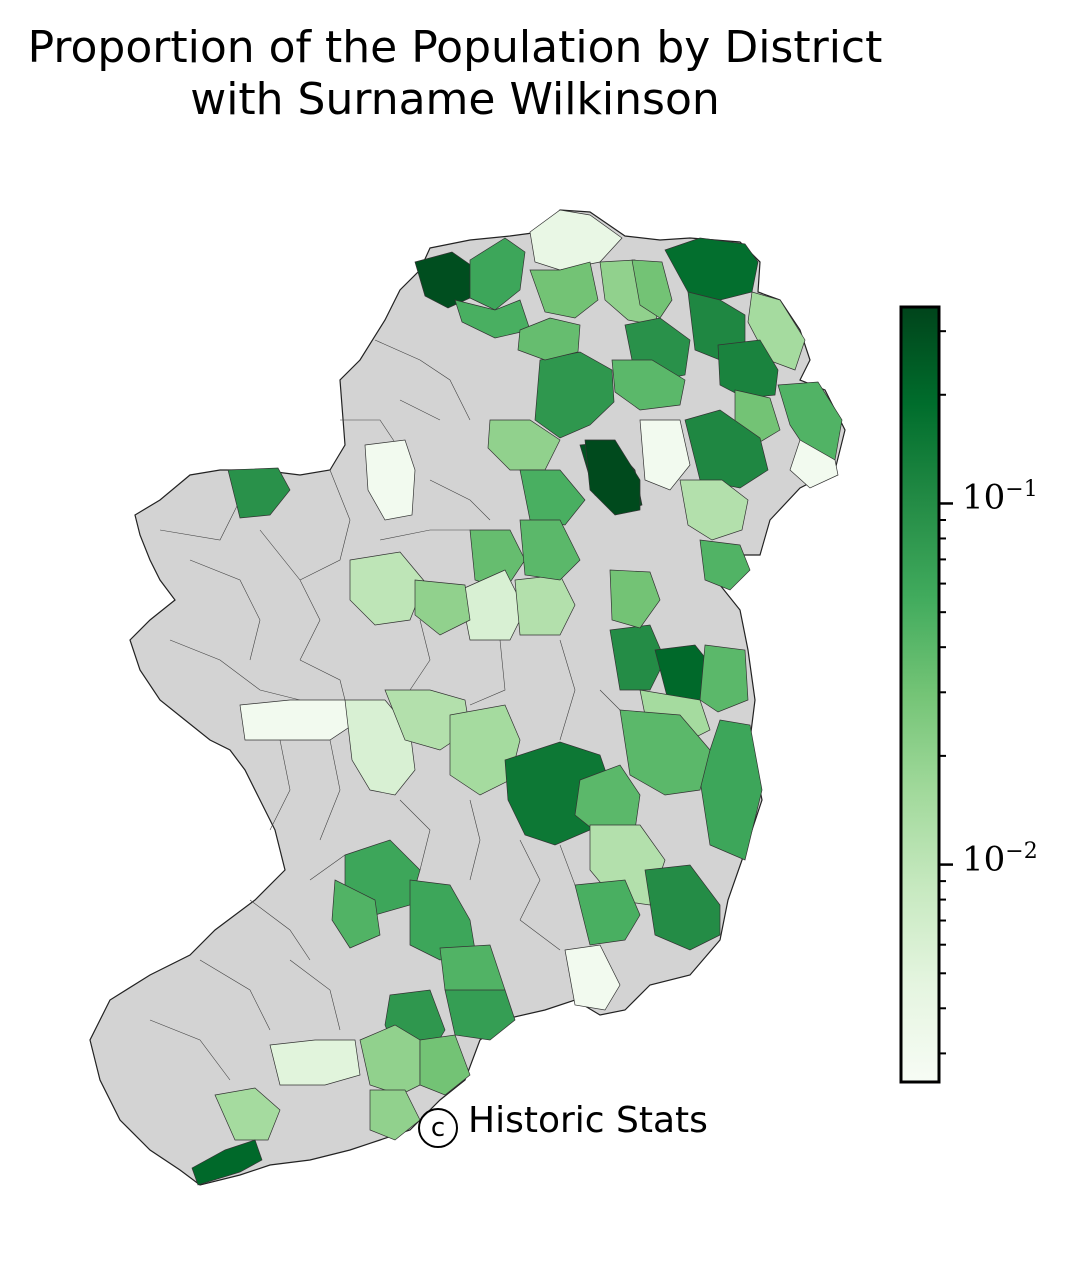 This screenshot has width=1082, height=1279. What do you see at coordinates (1000, 497) in the screenshot?
I see `colorbar-tick-label: 10⁻¹` at bounding box center [1000, 497].